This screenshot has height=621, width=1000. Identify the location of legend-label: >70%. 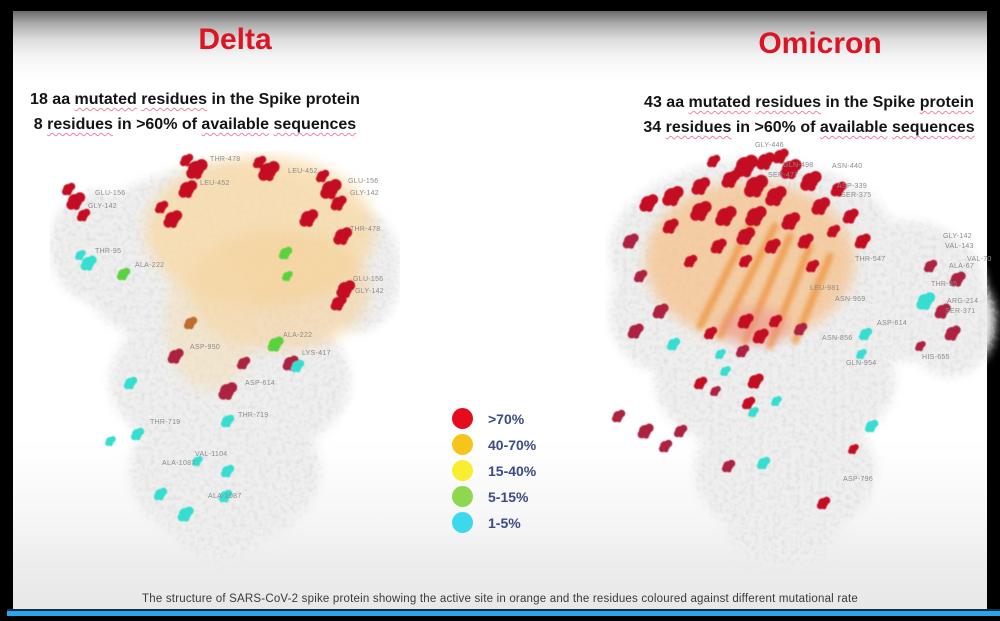
(506, 418).